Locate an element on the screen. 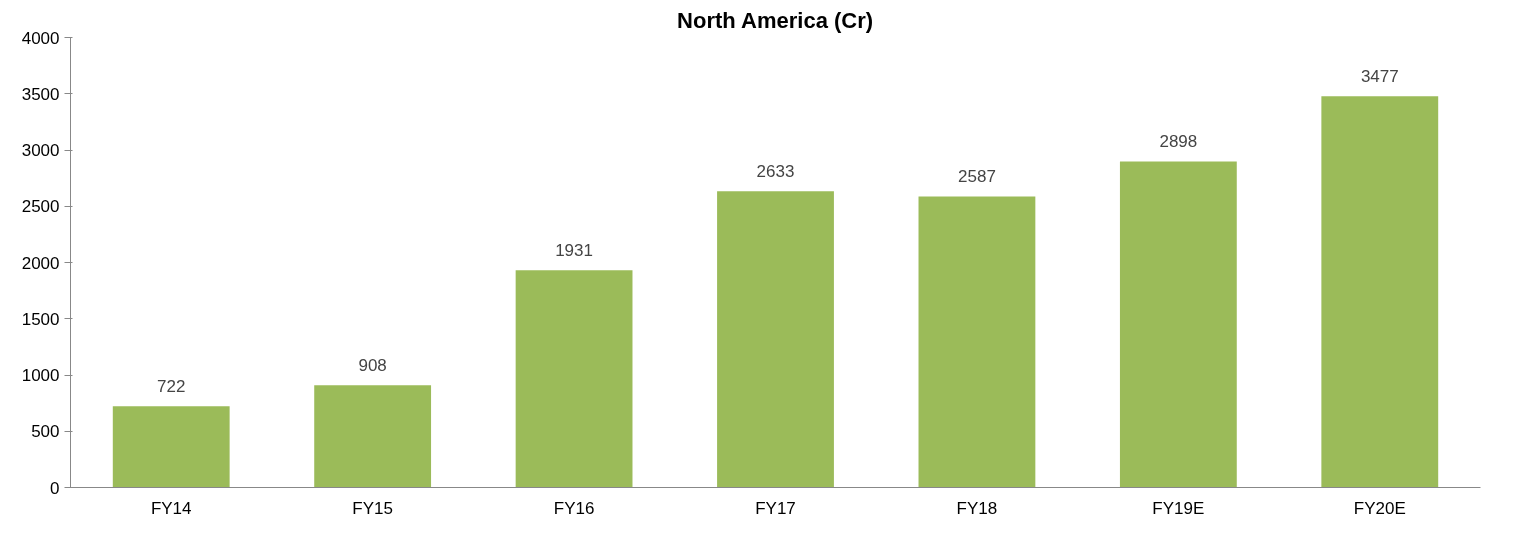  x-tick-label: FY19E is located at coordinates (1178, 508).